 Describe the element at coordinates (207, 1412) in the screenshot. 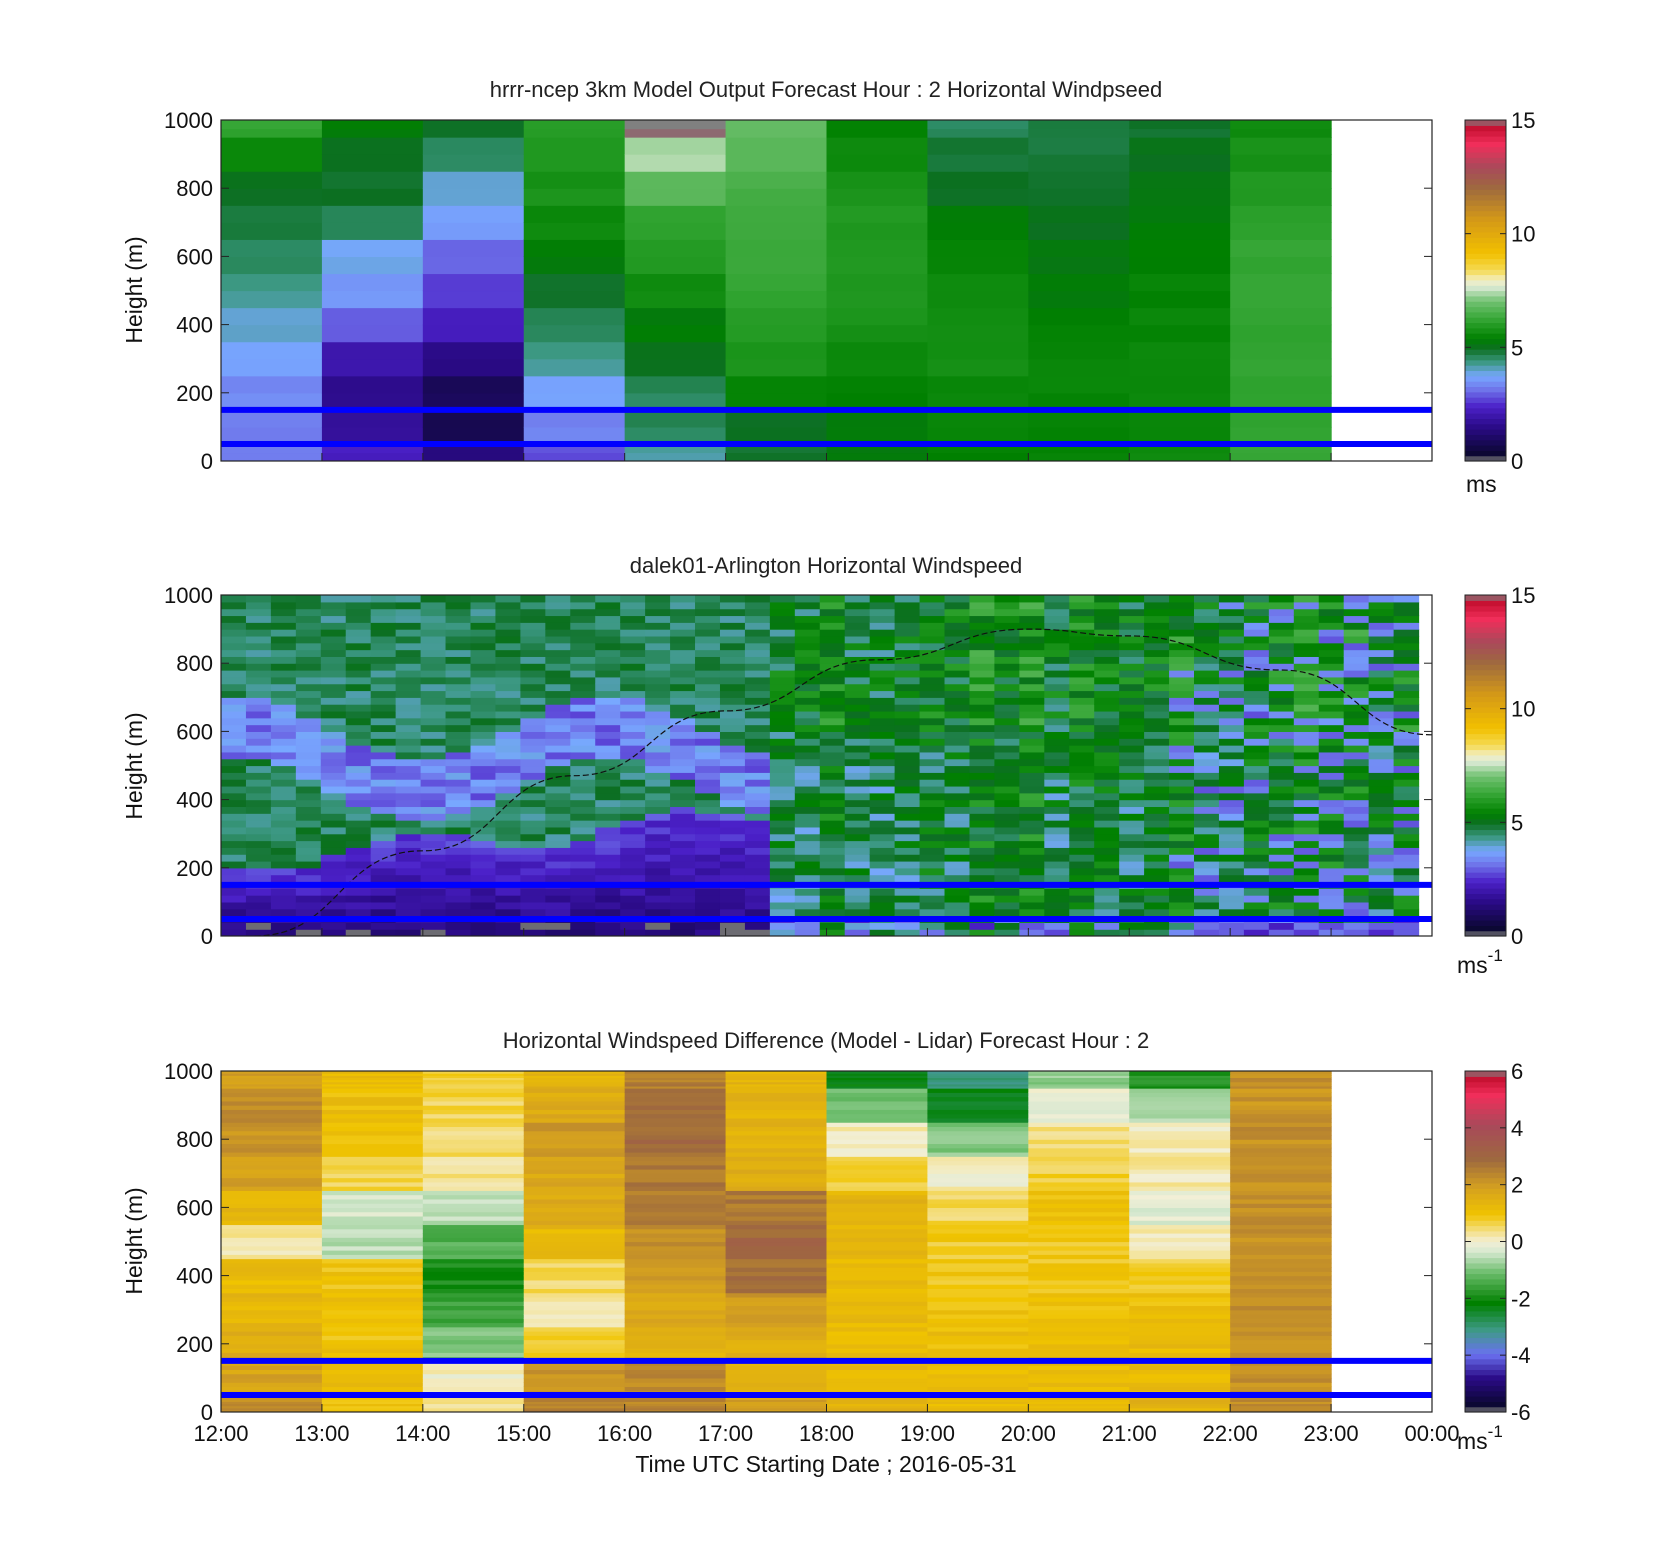

I see `y-tick-label: 0` at that location.